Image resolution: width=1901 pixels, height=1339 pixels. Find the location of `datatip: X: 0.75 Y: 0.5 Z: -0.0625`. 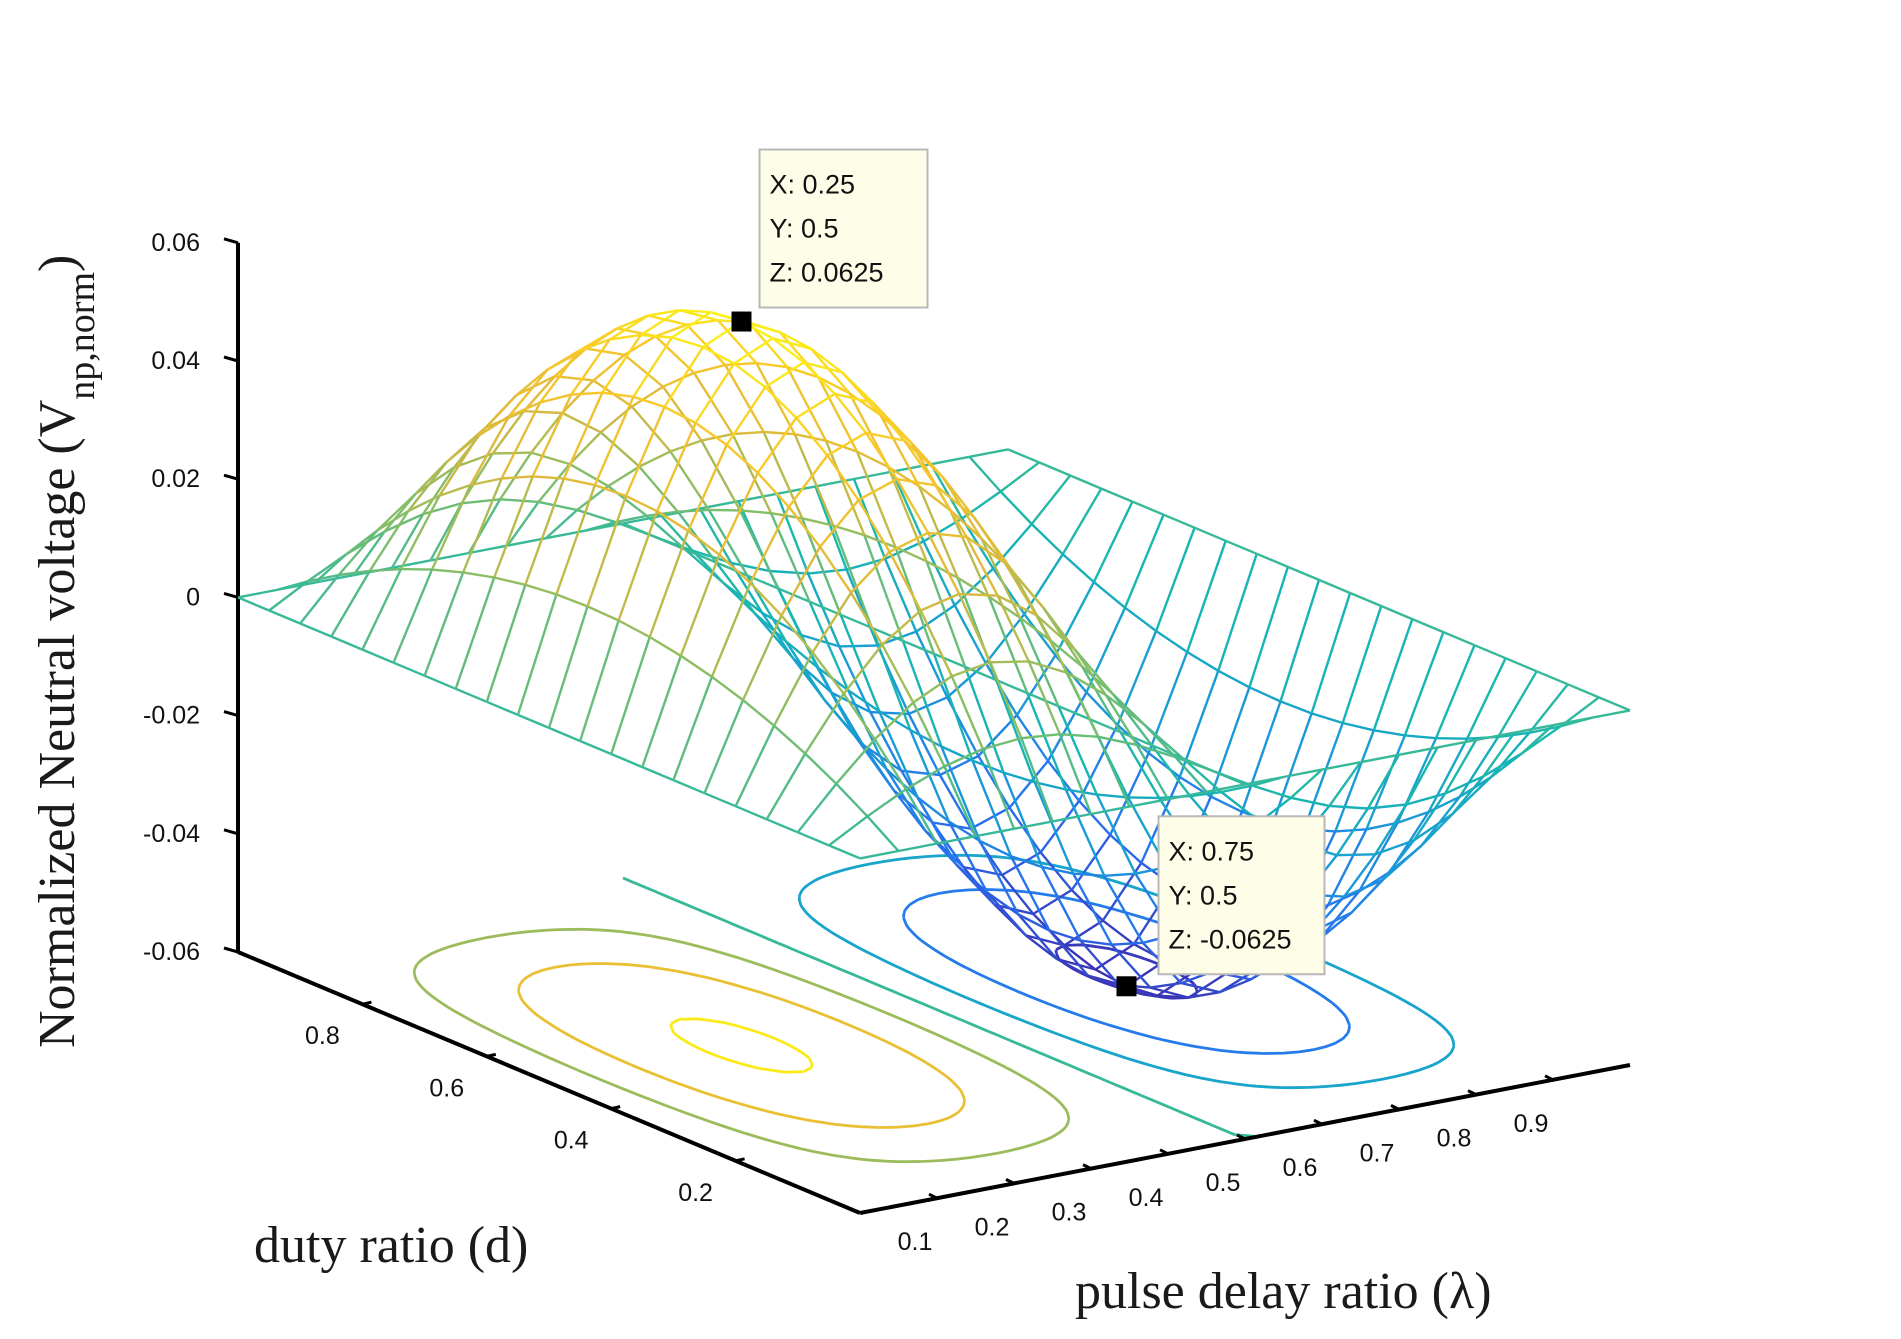

datatip: X: 0.75 Y: 0.5 Z: -0.0625 is located at coordinates (1221, 906).